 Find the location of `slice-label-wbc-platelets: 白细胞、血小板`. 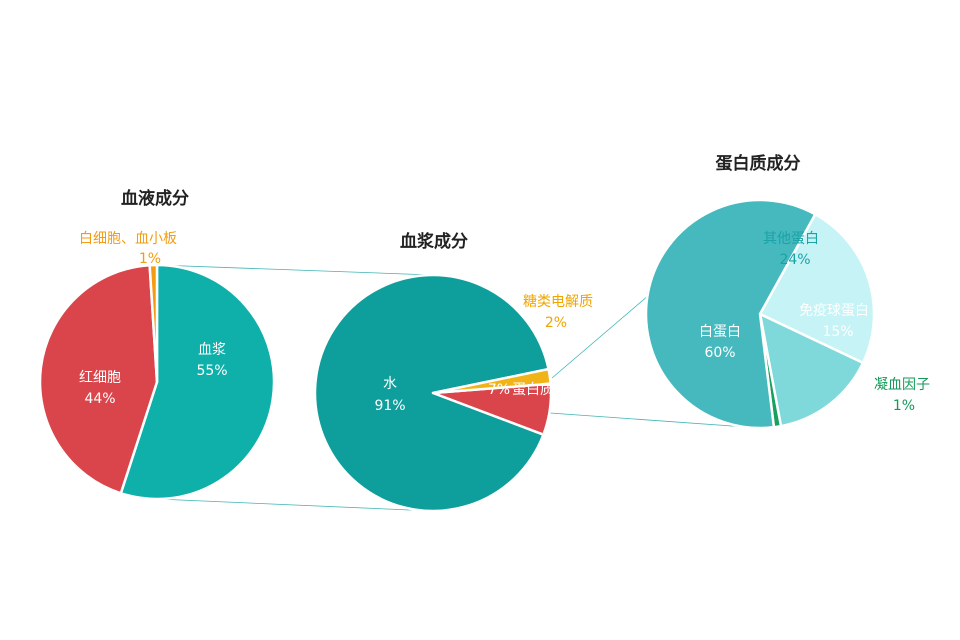

slice-label-wbc-platelets: 白细胞、血小板 is located at coordinates (128, 239).